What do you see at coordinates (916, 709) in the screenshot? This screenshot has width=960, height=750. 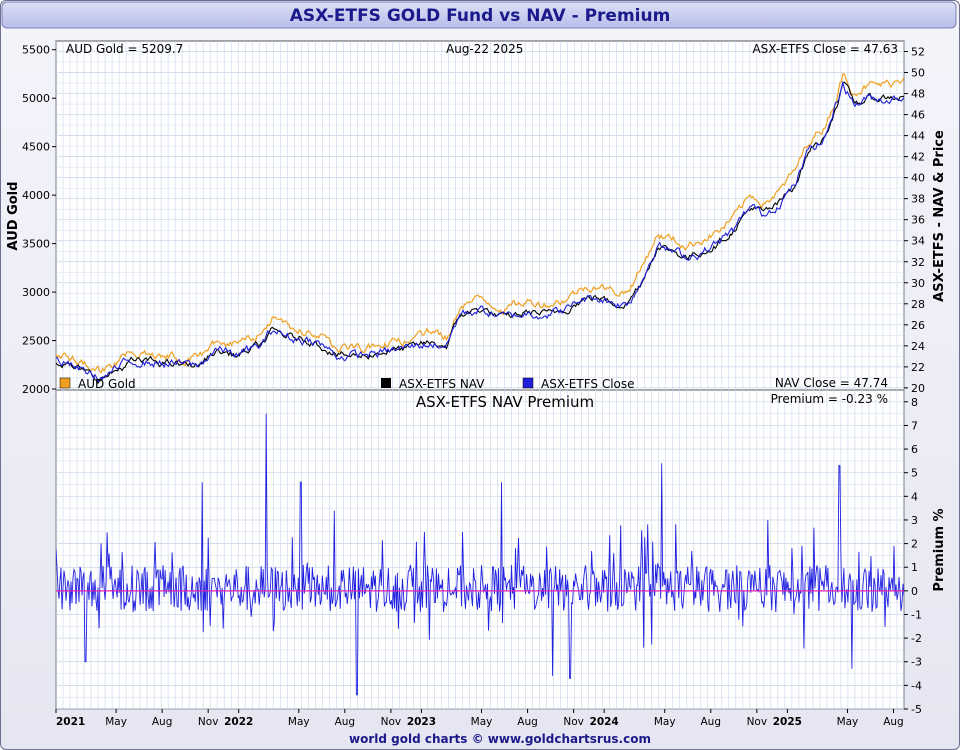 I see `premium-tick-label: -5` at bounding box center [916, 709].